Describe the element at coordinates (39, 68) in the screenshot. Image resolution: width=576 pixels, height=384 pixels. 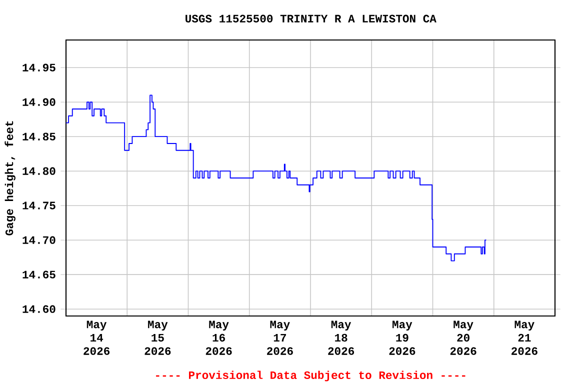
I see `y-tick-label: 14.95` at that location.